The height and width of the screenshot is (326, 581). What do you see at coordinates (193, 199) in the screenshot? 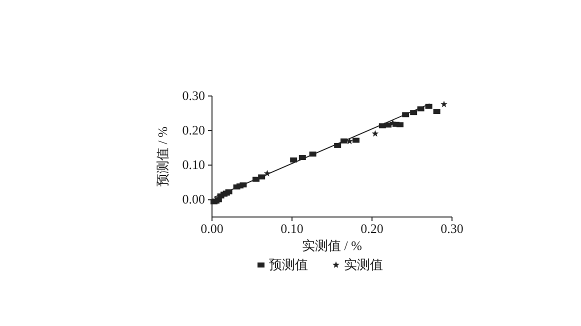
I see `y-tick-label: 0.00` at bounding box center [193, 199].